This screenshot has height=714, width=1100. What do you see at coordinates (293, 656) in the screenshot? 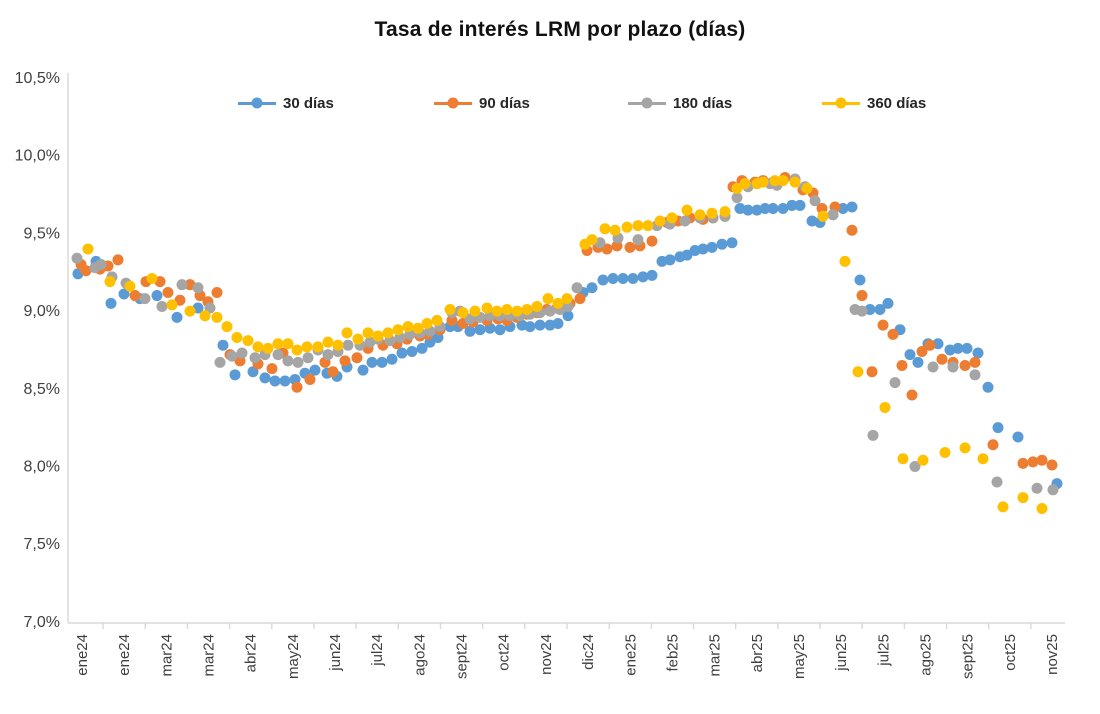
I see `x-tick-label: may24` at bounding box center [293, 656].